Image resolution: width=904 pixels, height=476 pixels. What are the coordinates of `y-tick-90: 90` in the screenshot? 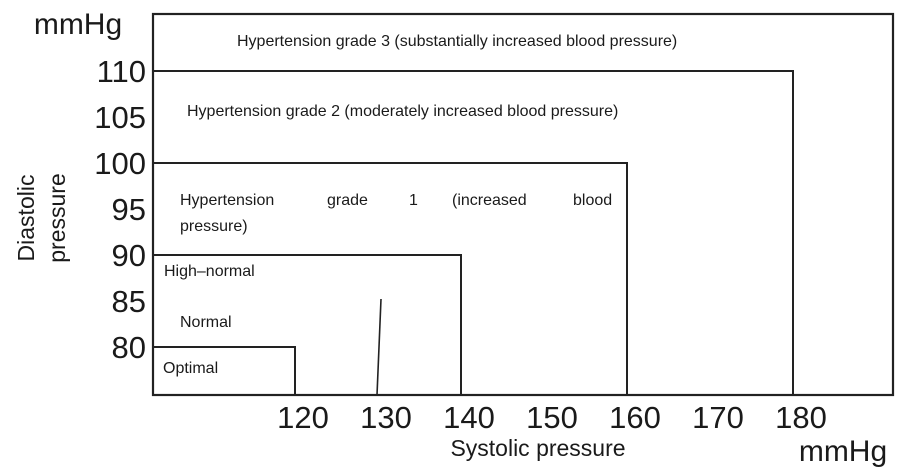 It's located at (129, 255).